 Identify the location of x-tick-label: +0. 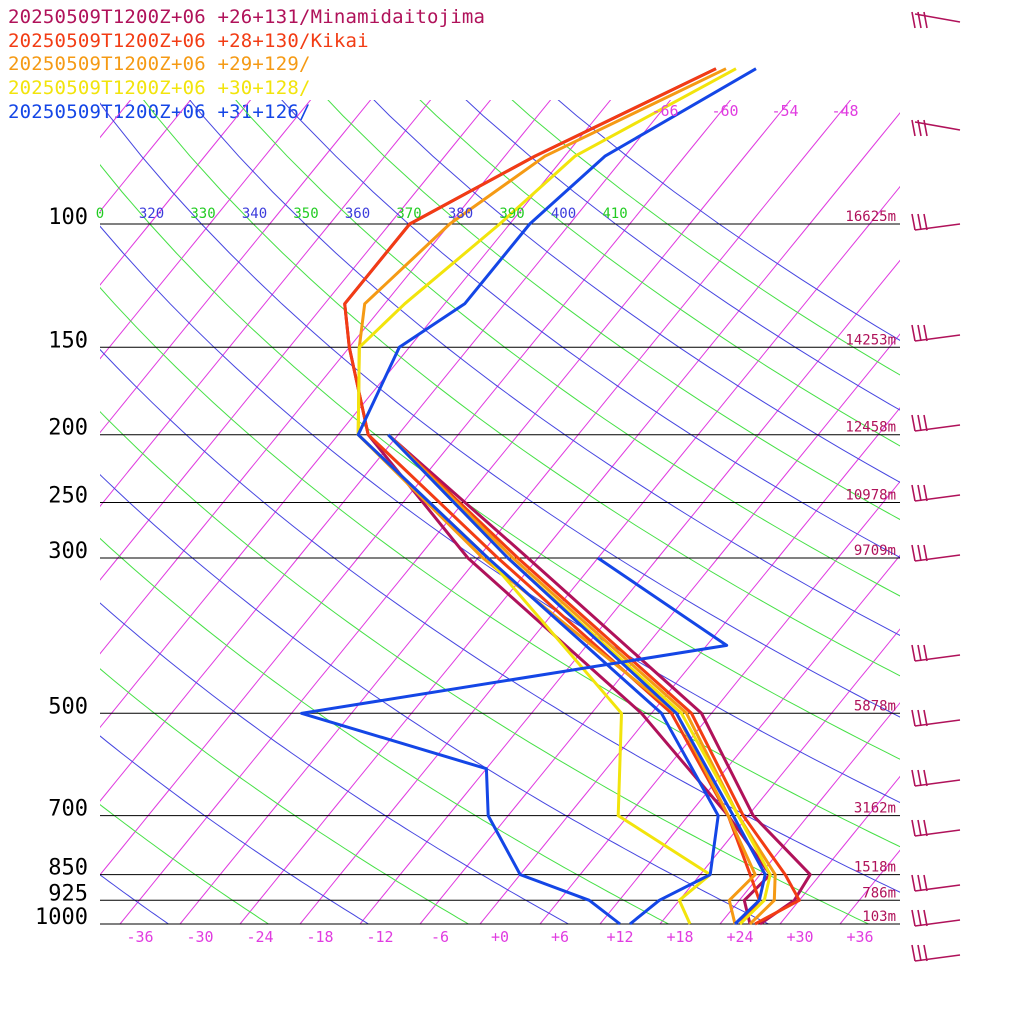
(500, 937).